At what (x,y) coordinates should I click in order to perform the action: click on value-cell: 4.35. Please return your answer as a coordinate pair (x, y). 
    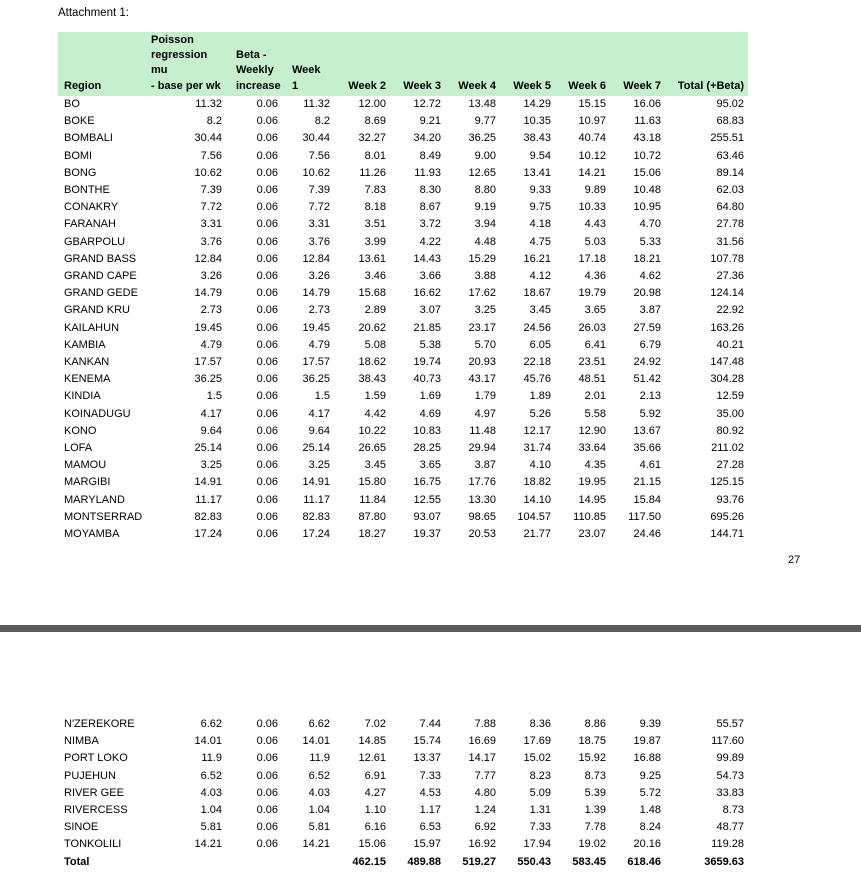
    Looking at the image, I should click on (595, 465).